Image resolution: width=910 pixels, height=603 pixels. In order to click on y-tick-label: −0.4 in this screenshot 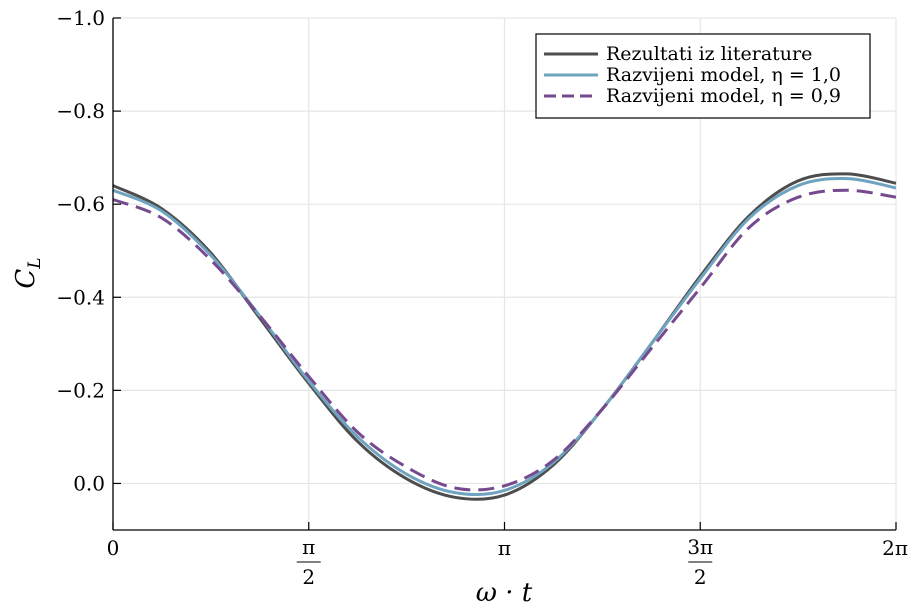, I will do `click(80, 297)`.